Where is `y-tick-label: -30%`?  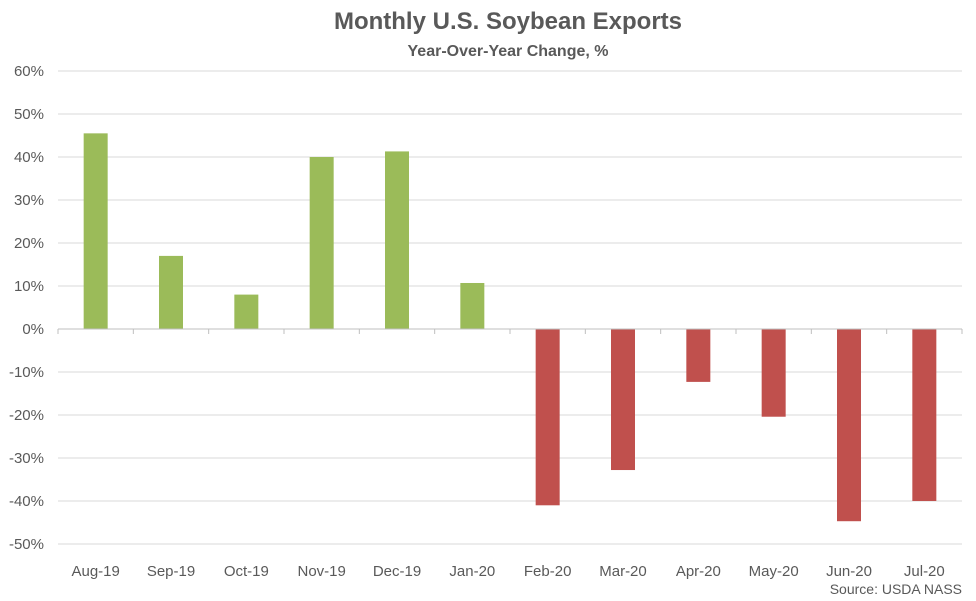 y-tick-label: -30% is located at coordinates (26, 458).